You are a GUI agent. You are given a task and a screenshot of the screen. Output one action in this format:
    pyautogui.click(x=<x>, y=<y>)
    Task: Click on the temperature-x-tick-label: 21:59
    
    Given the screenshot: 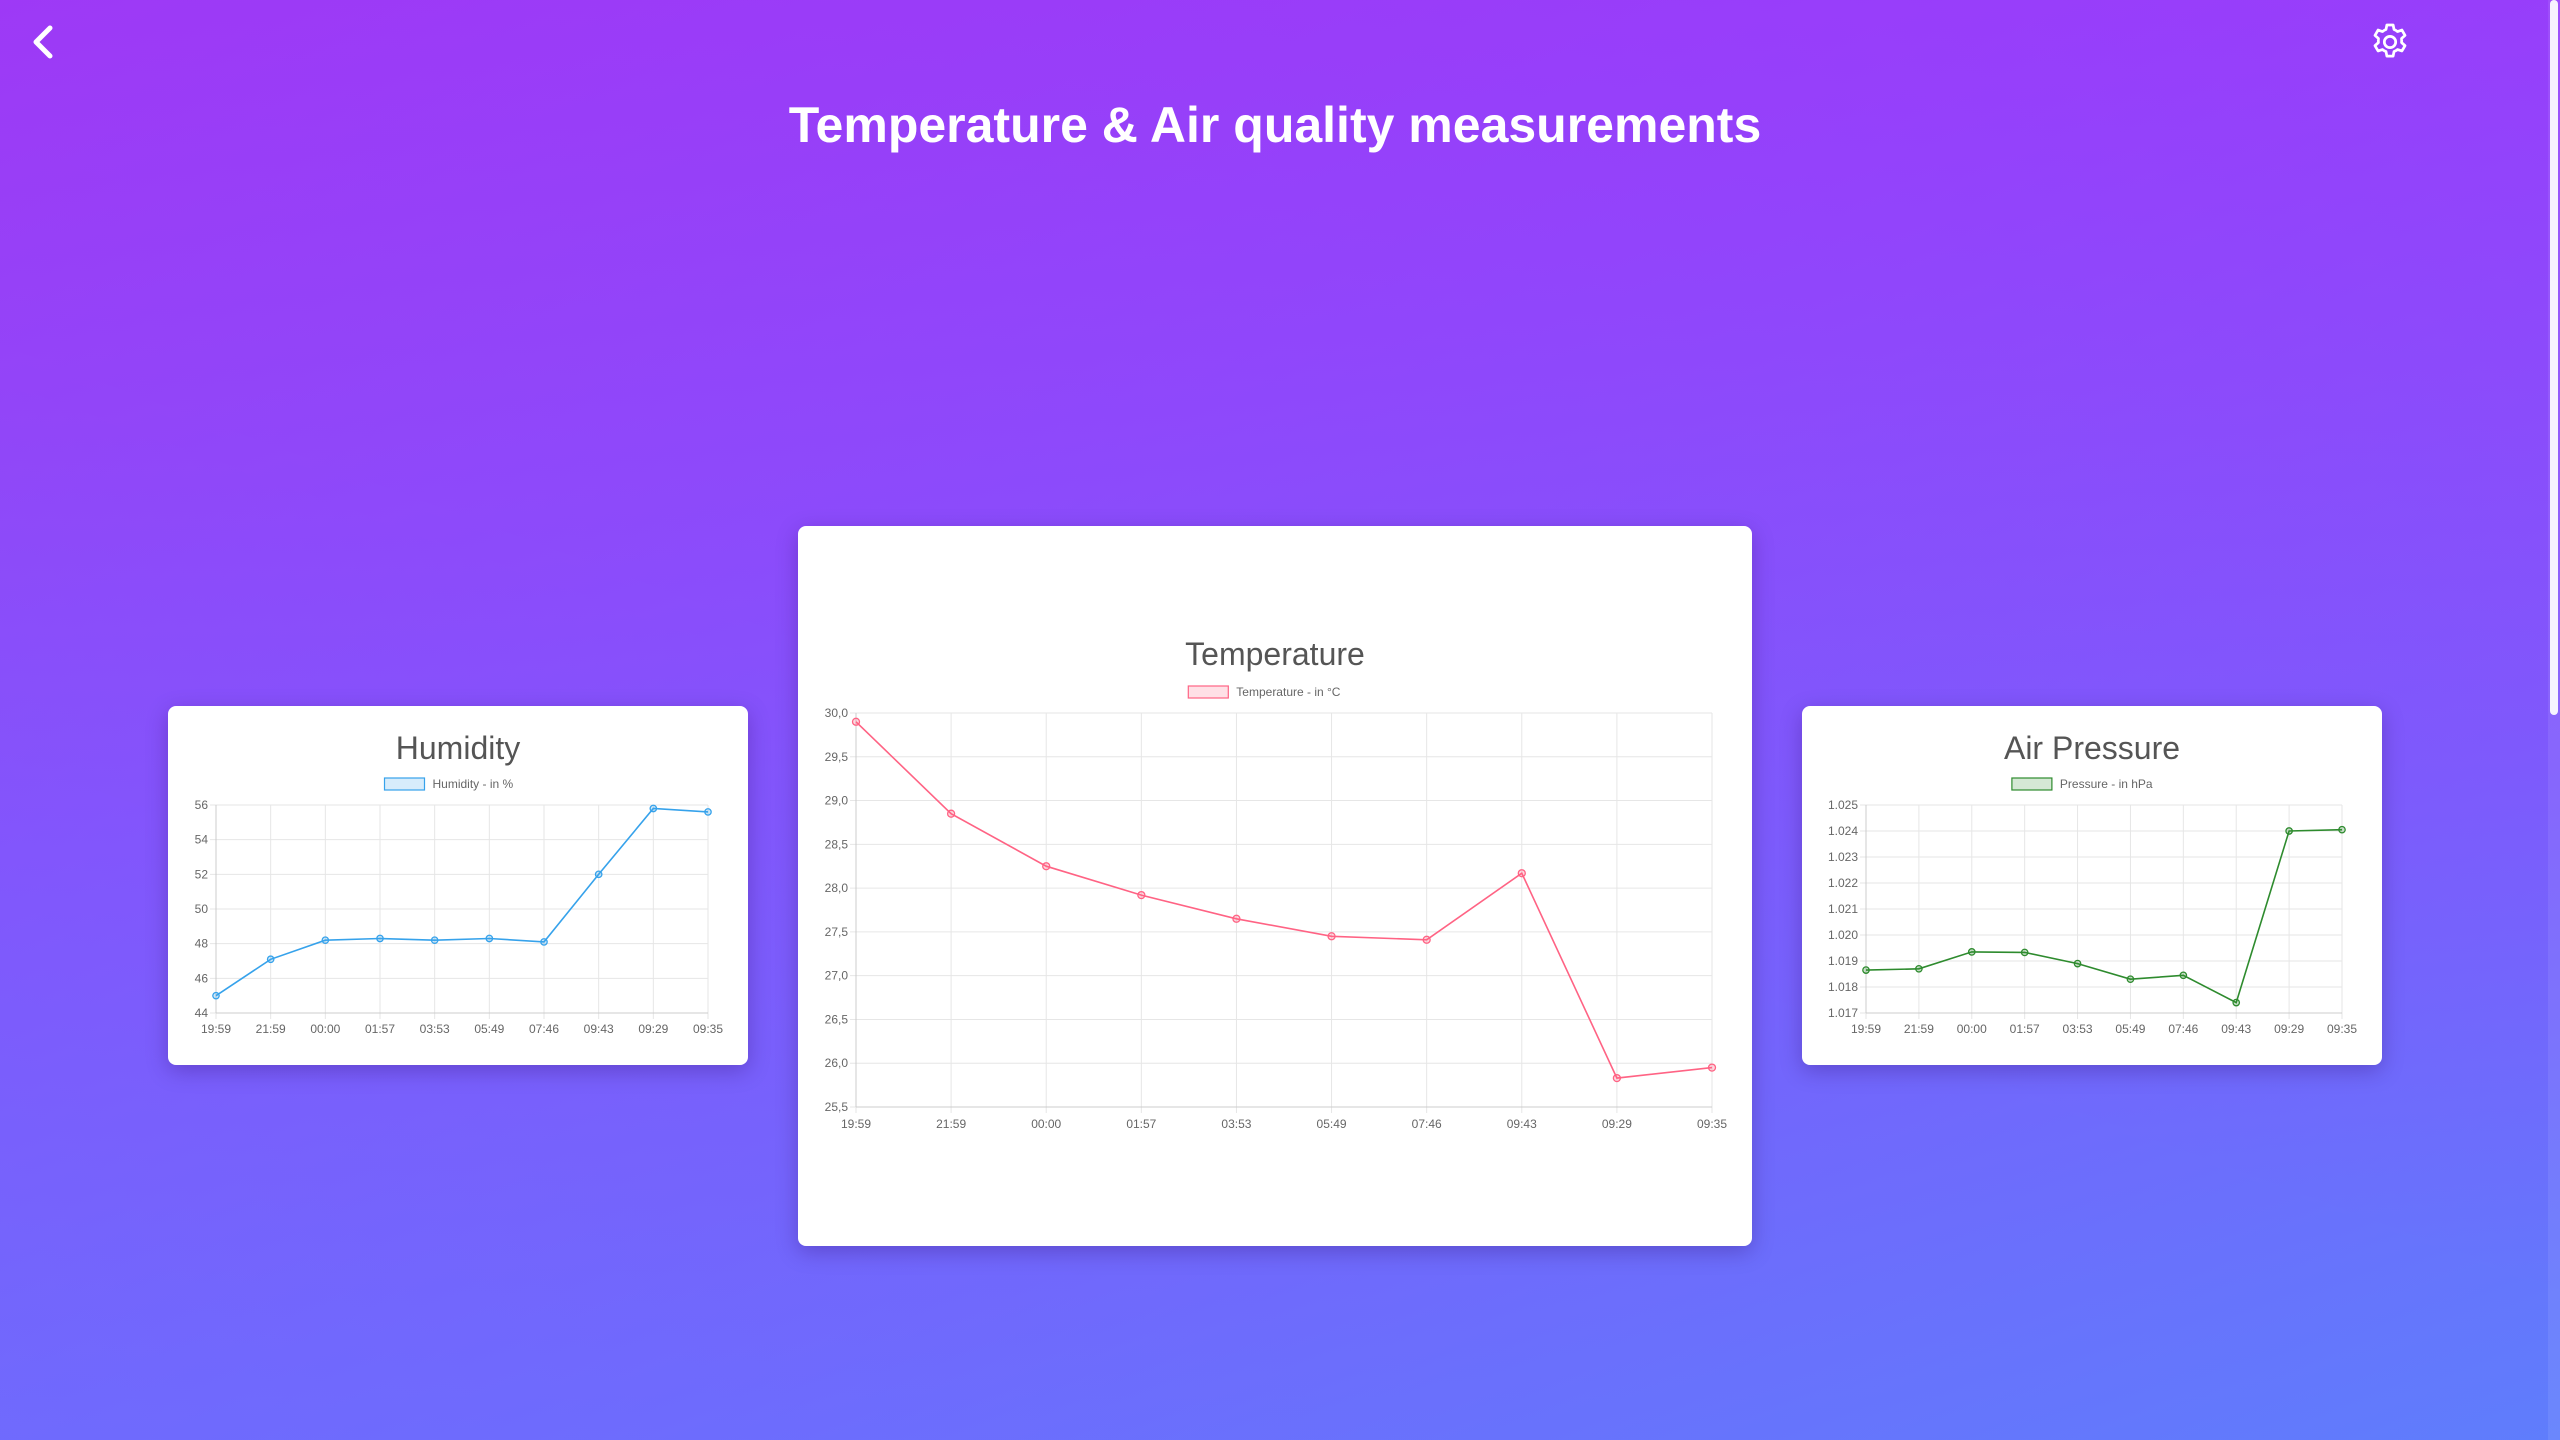 What is the action you would take?
    pyautogui.click(x=951, y=1124)
    